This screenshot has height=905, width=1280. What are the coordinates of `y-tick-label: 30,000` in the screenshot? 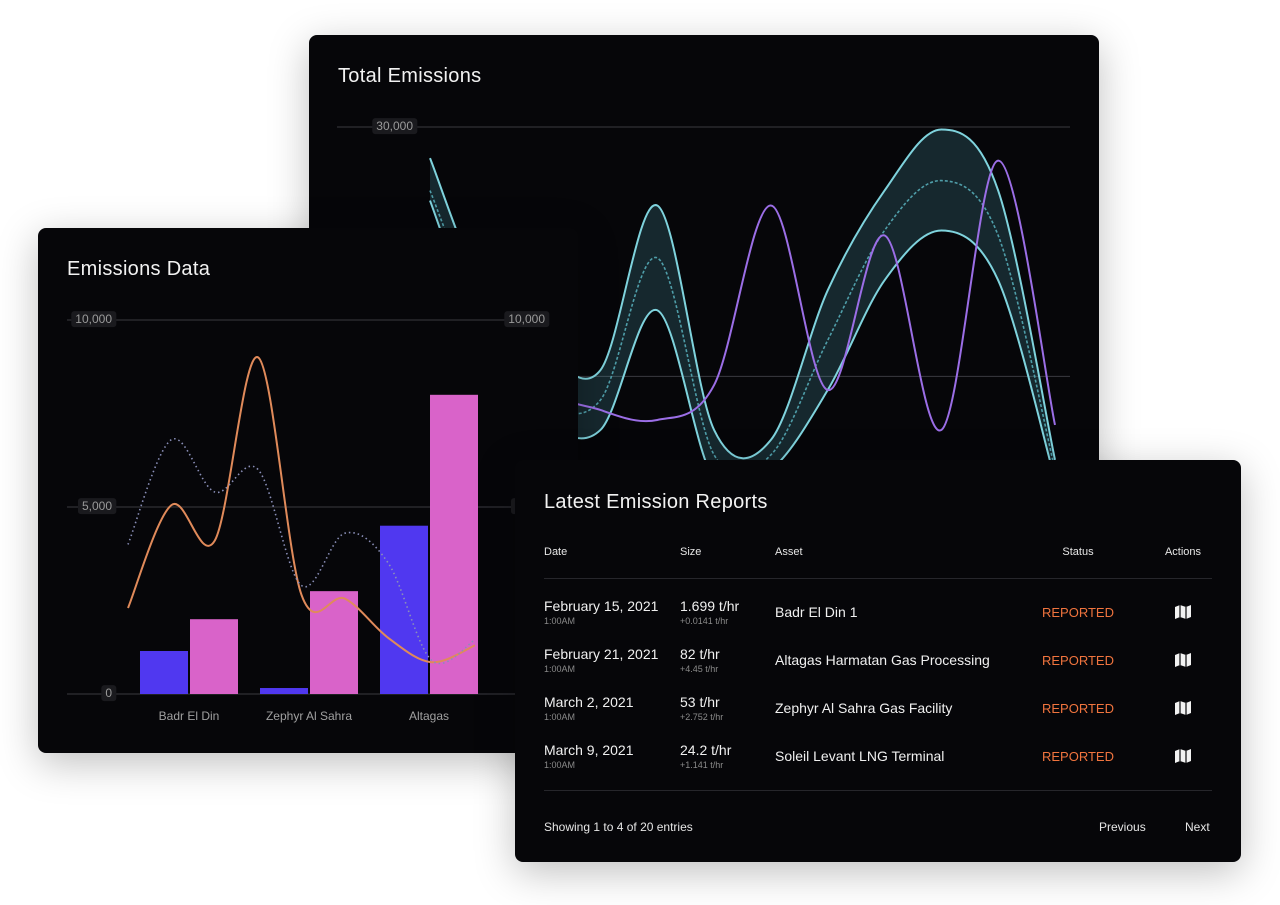 It's located at (394, 126).